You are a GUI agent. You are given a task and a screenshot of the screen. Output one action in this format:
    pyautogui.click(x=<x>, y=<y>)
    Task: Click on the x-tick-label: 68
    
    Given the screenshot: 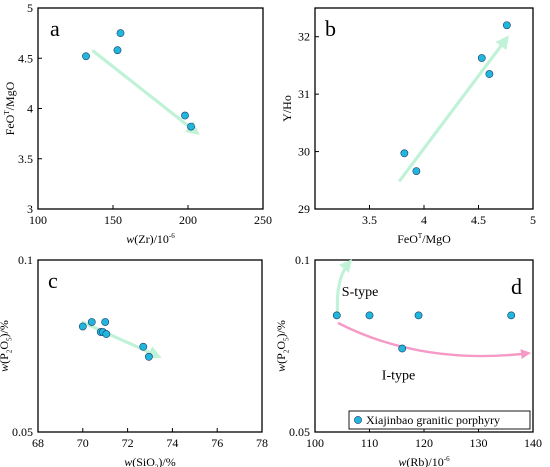 What is the action you would take?
    pyautogui.click(x=38, y=443)
    